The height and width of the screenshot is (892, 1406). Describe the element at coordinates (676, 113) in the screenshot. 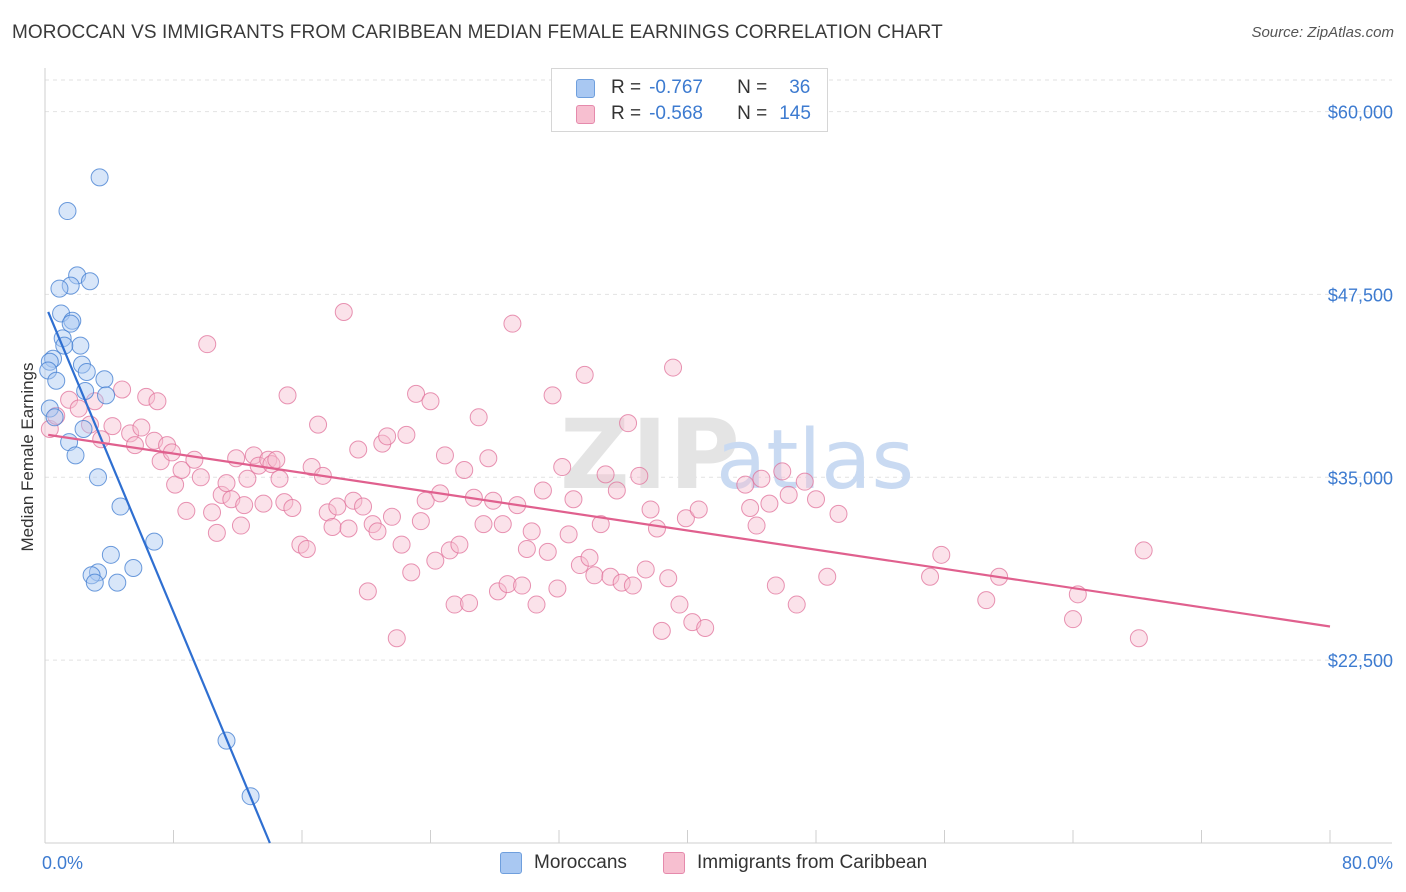

I see `legend-r-value: -0.568` at that location.